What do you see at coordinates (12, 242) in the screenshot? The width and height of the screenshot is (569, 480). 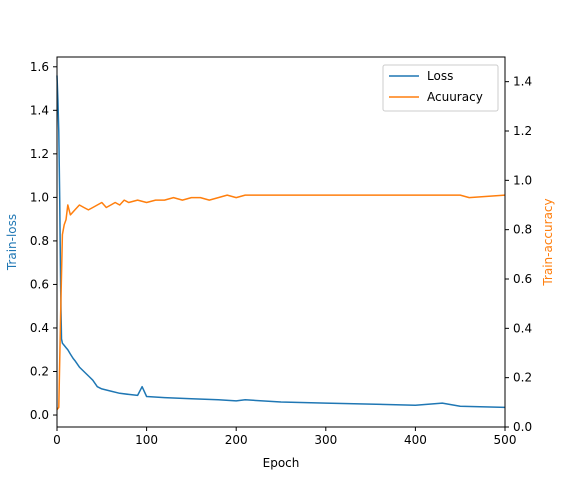 I see `y-axis-label-left: Train-loss` at bounding box center [12, 242].